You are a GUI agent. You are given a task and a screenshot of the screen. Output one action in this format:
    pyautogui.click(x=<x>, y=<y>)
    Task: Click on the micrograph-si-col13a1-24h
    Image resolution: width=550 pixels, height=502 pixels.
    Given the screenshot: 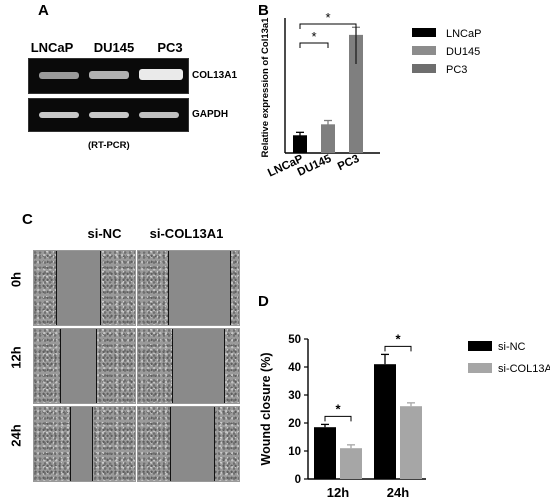 What is the action you would take?
    pyautogui.click(x=188, y=444)
    